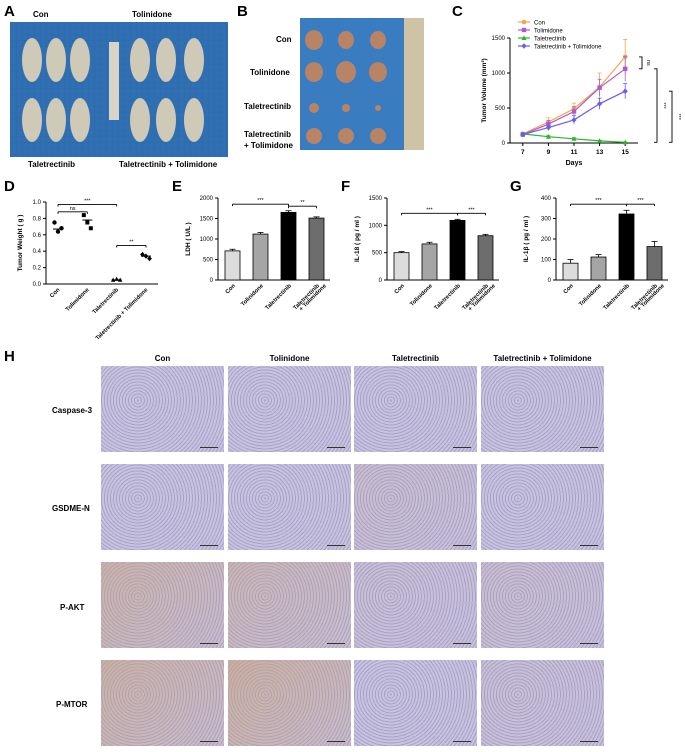 The image size is (685, 752). What do you see at coordinates (598, 201) in the screenshot?
I see `sig-bracket-label: ***` at bounding box center [598, 201].